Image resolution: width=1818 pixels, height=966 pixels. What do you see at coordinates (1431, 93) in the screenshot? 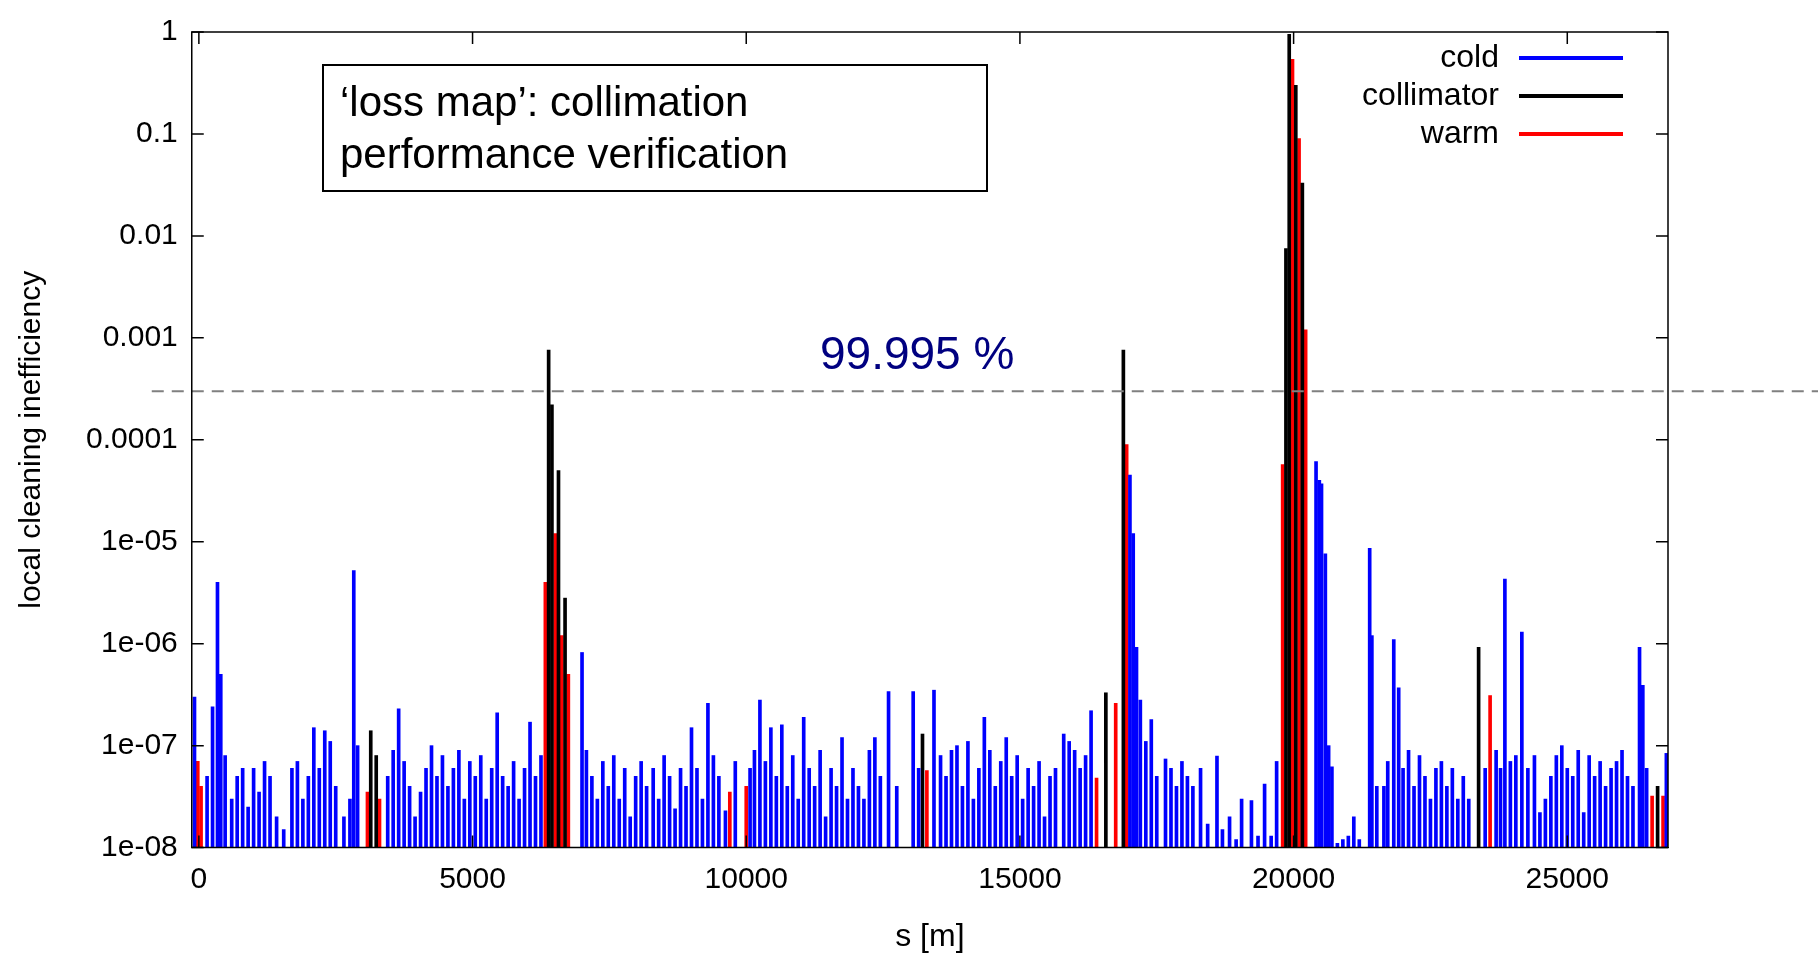
I see `legend-label: collimator` at bounding box center [1431, 93].